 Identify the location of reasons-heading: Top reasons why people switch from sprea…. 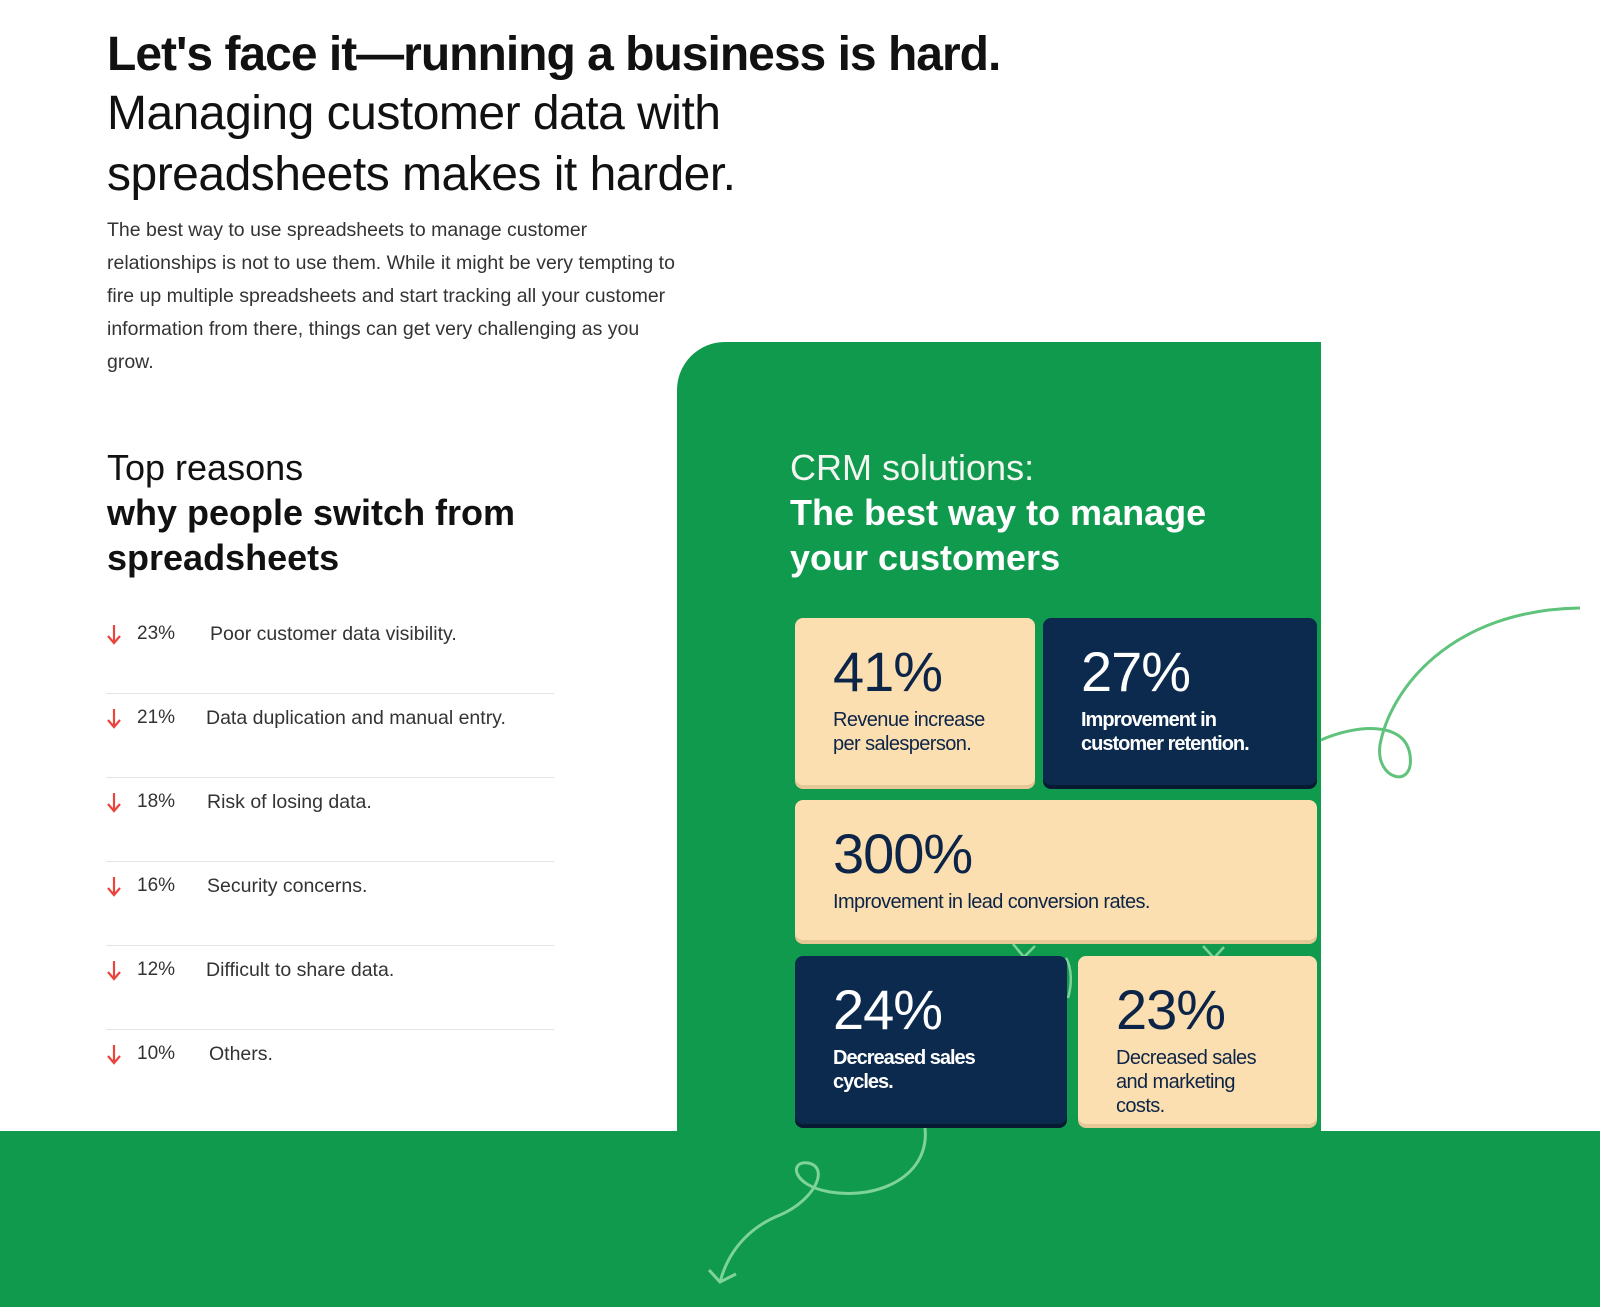
(347, 512).